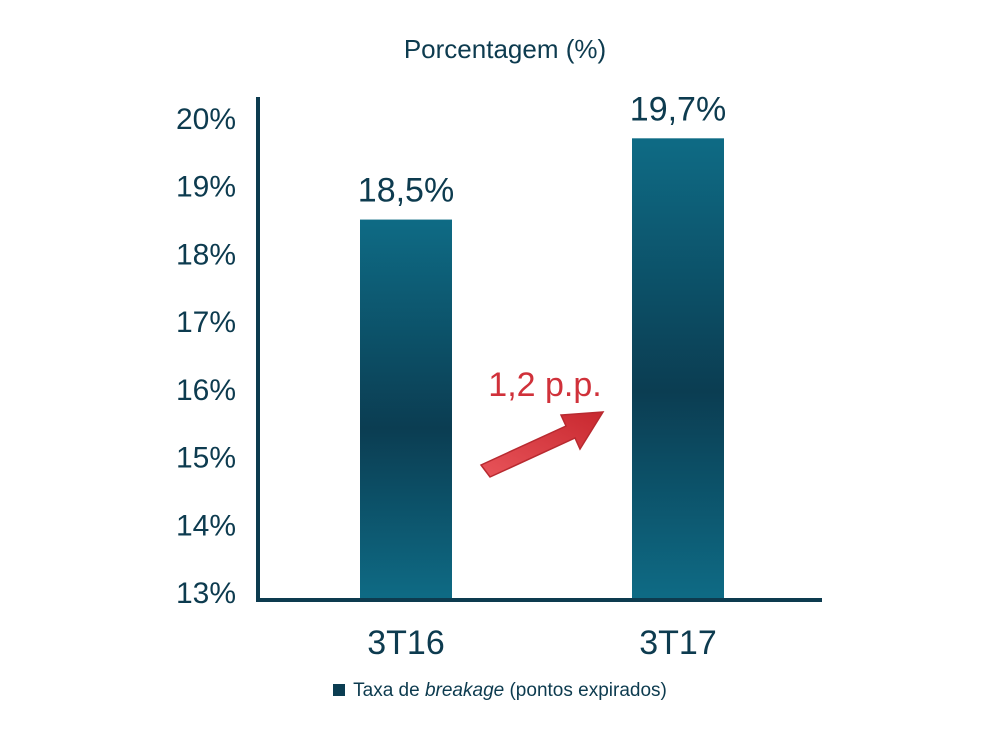  What do you see at coordinates (406, 409) in the screenshot?
I see `bar-3t16` at bounding box center [406, 409].